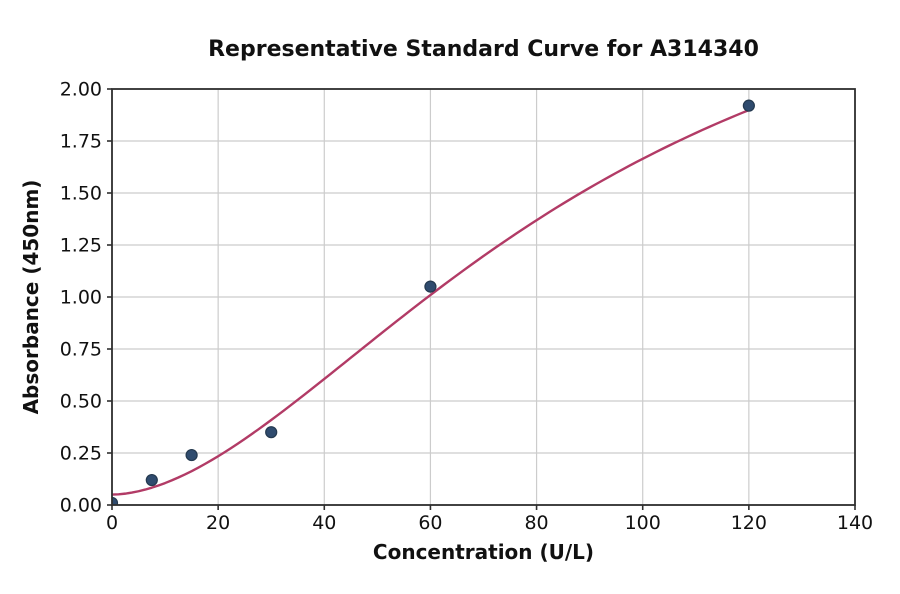  Describe the element at coordinates (81, 506) in the screenshot. I see `y-tick-label: 0.00` at that location.